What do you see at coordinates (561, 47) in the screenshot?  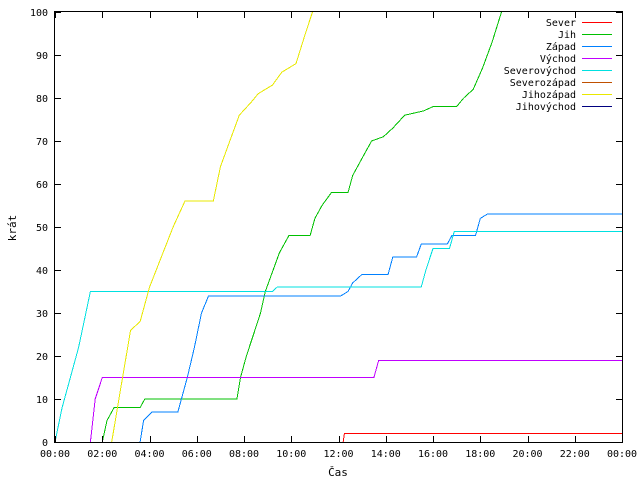 I see `legend-label: Západ` at bounding box center [561, 47].